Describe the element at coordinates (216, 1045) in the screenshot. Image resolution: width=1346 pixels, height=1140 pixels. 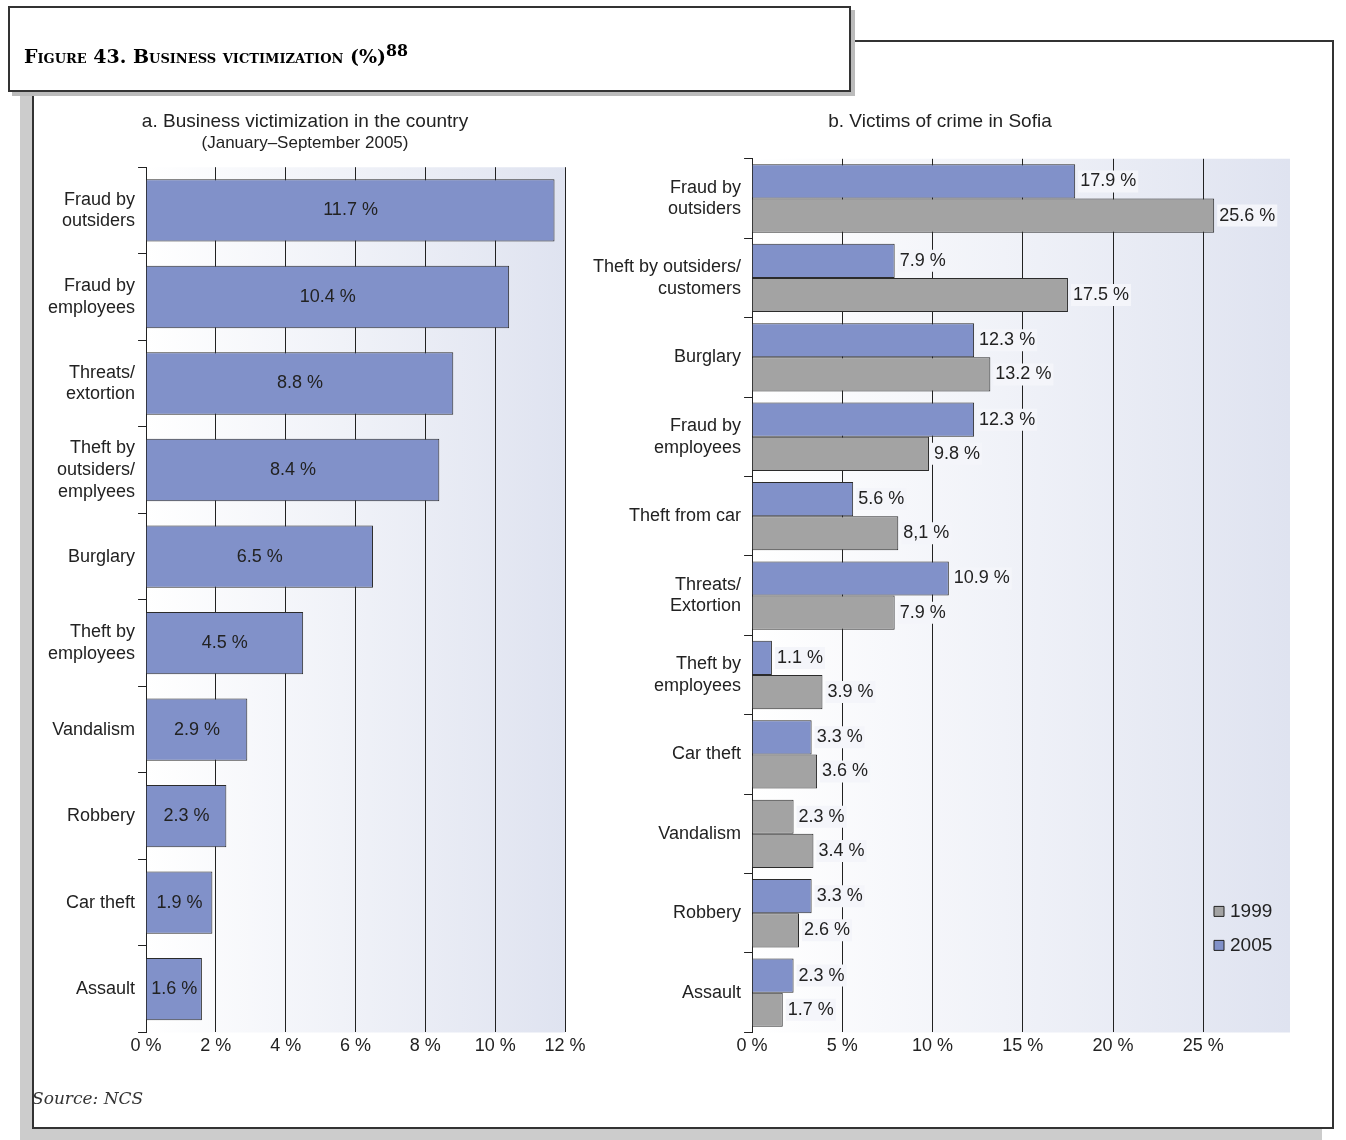
I see `x-tick-label: 2 %` at that location.